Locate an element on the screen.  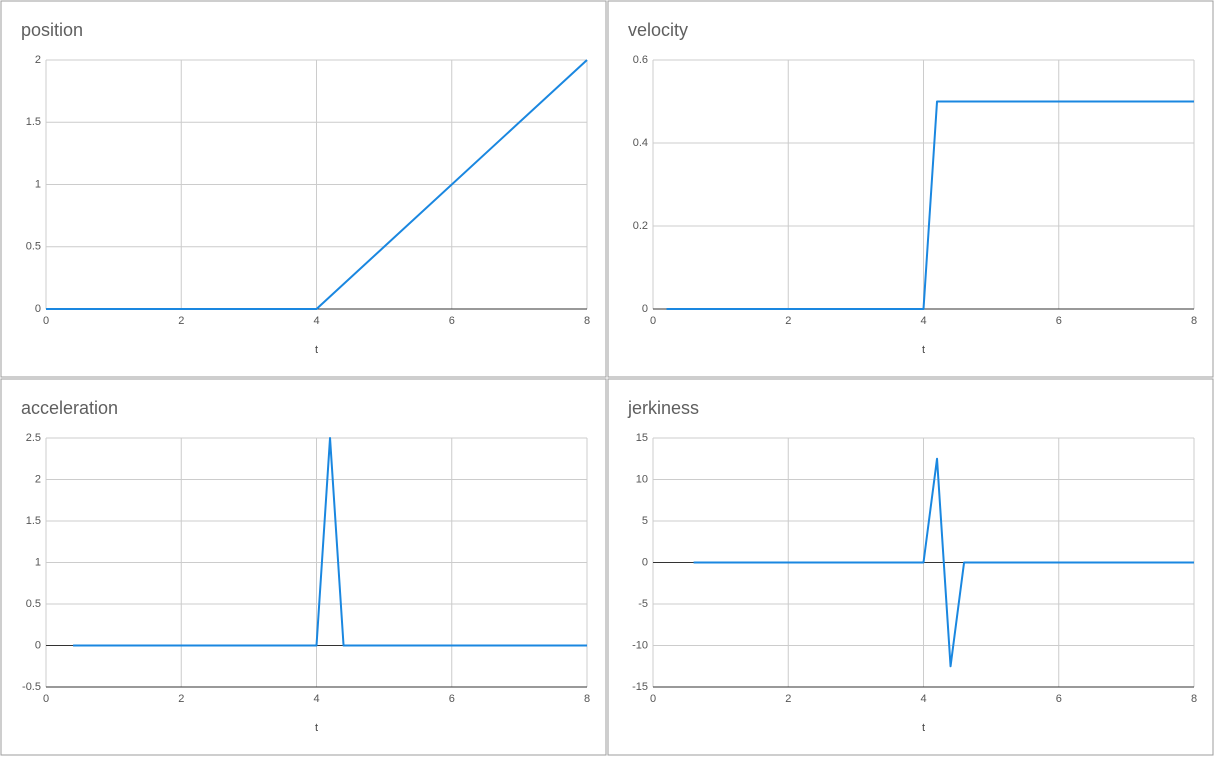
y-tick-label: 5 is located at coordinates (645, 521).